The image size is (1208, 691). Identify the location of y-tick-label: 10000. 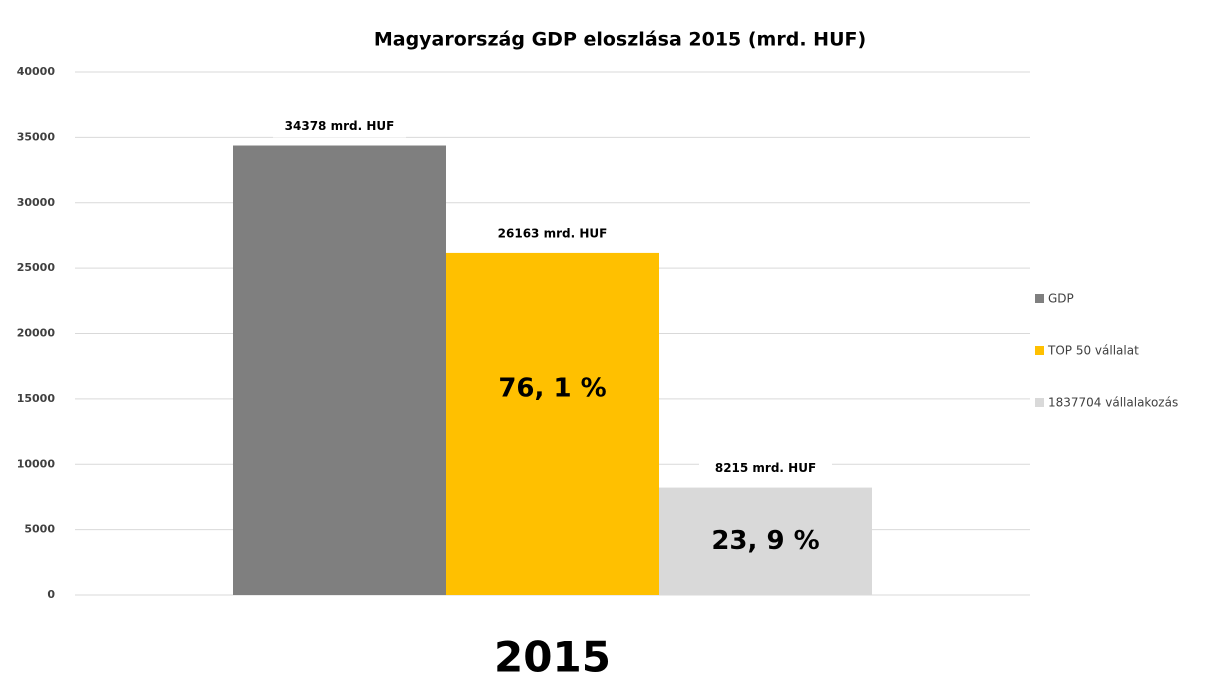
(36, 463).